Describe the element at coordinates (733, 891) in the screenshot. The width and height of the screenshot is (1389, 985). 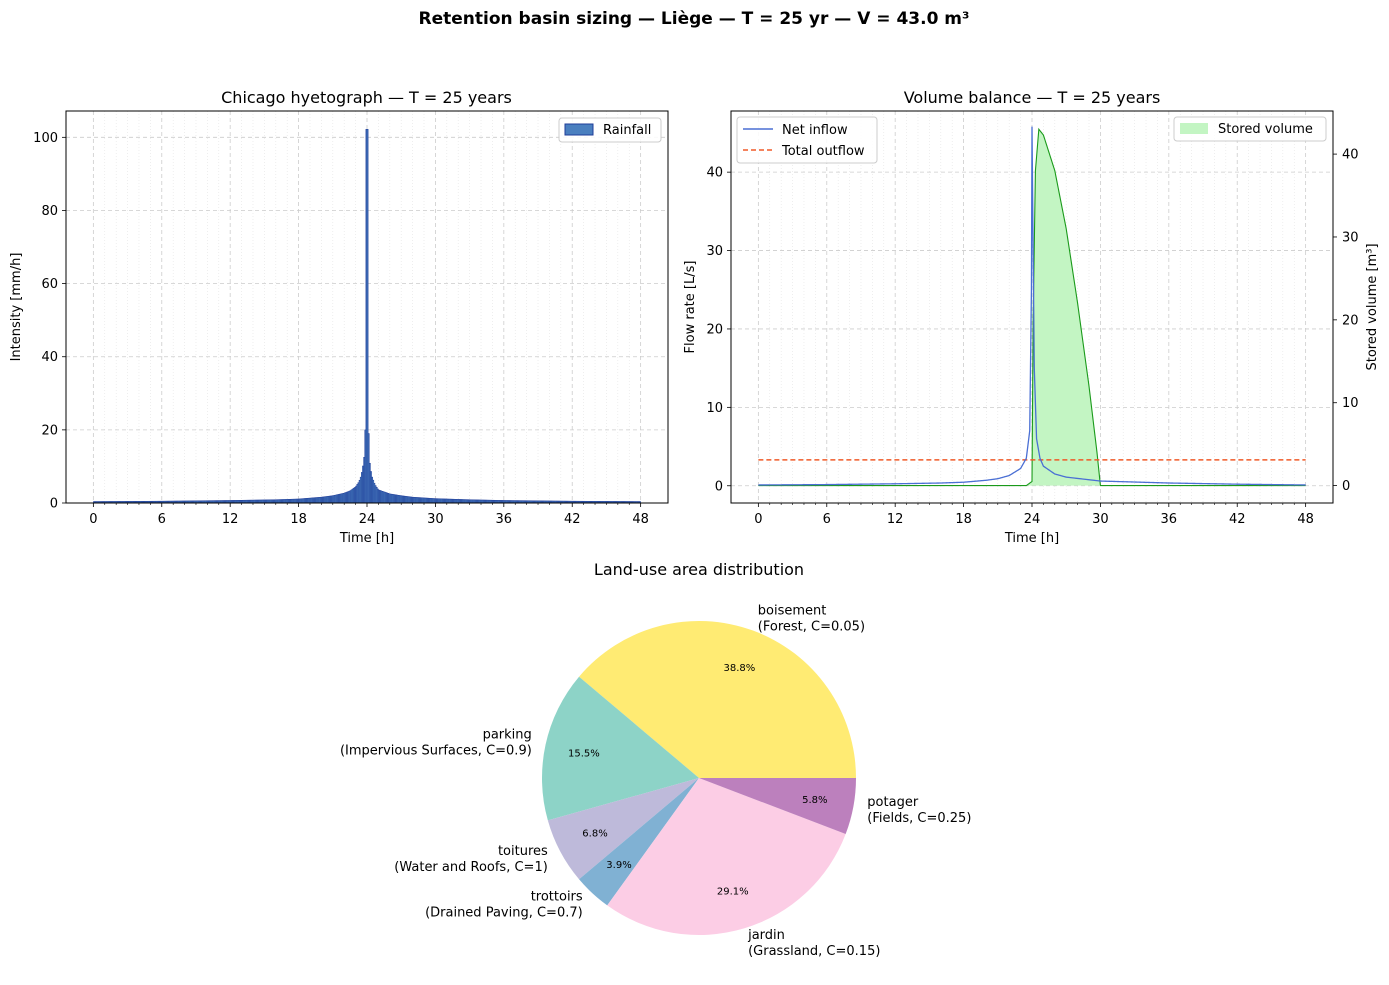
I see `pie-pct-label: 29.1%` at that location.